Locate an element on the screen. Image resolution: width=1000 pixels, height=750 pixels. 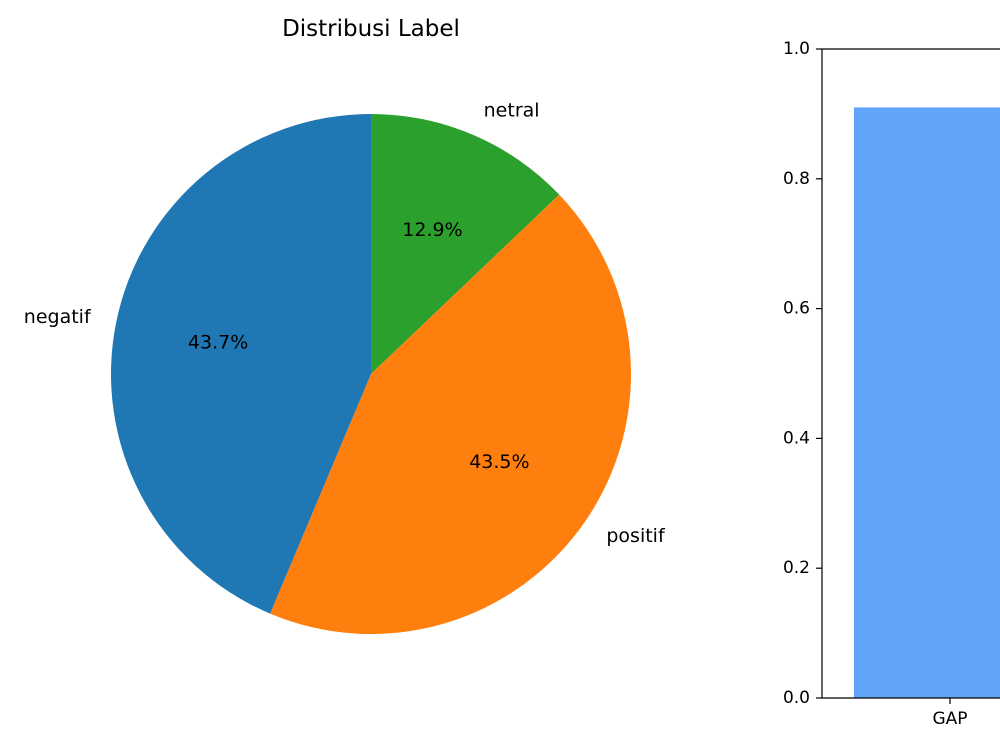
bar-gap is located at coordinates (927, 402).